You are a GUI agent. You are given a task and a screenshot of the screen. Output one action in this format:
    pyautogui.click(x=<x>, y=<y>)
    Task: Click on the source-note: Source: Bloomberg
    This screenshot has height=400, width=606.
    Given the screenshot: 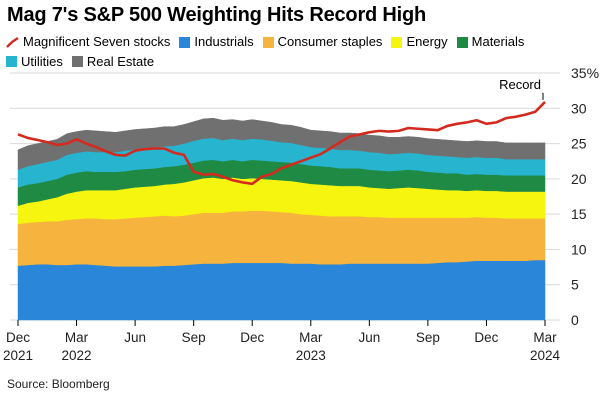 What is the action you would take?
    pyautogui.click(x=58, y=384)
    